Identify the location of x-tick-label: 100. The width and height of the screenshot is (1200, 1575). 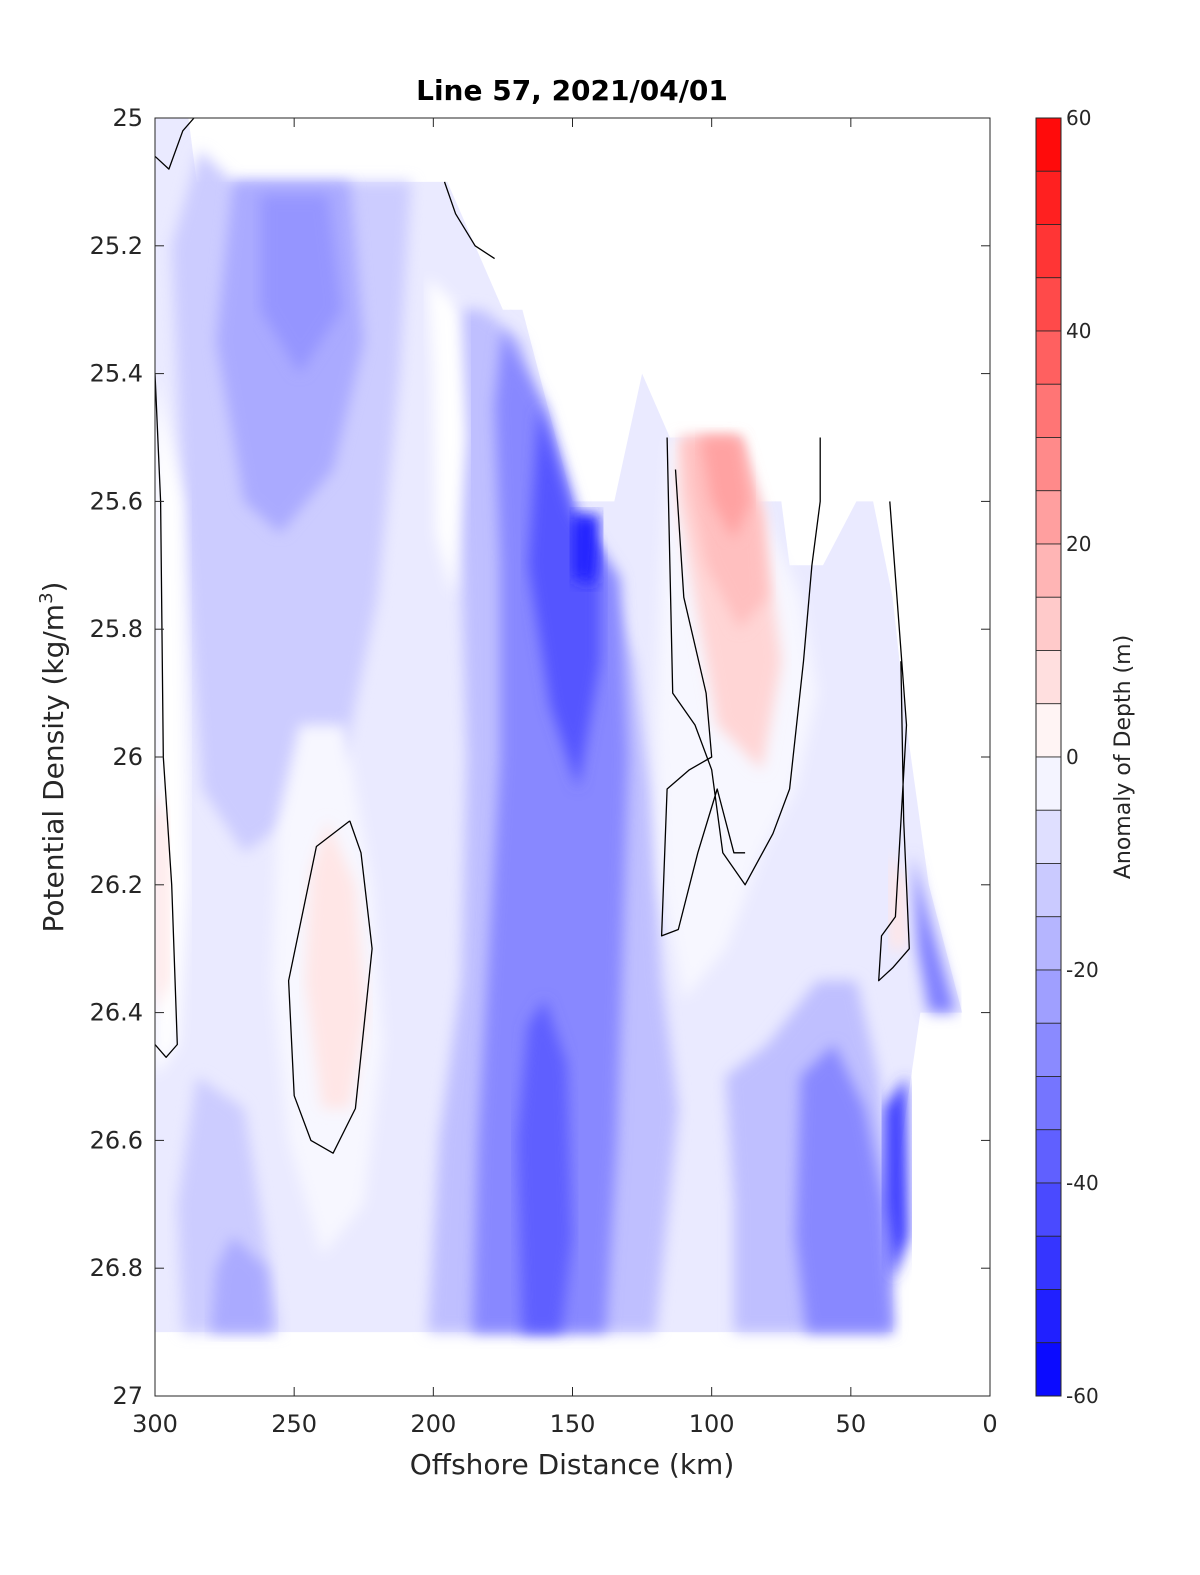
(712, 1424).